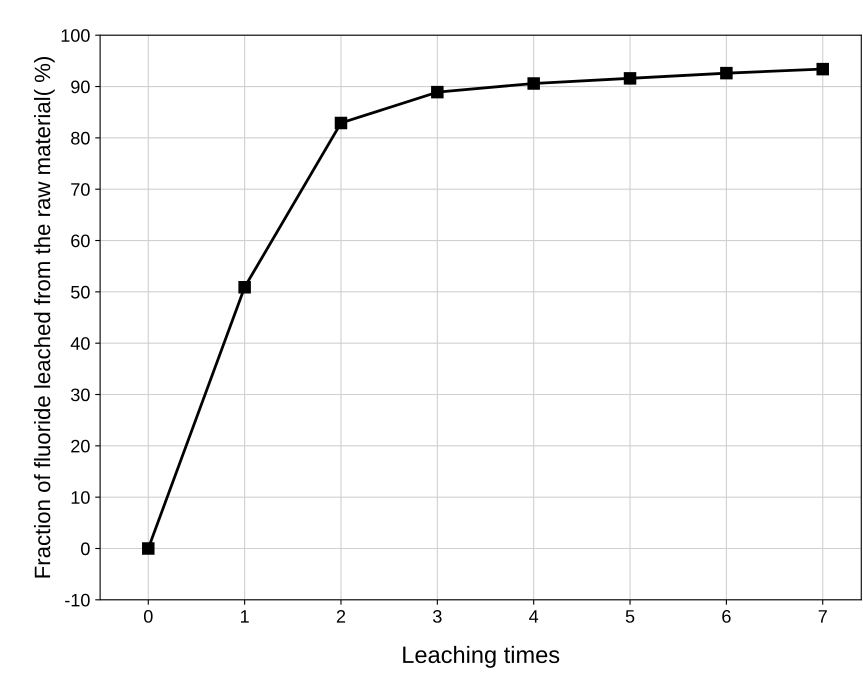 This screenshot has height=677, width=863. I want to click on x-tick-label: 7, so click(822, 616).